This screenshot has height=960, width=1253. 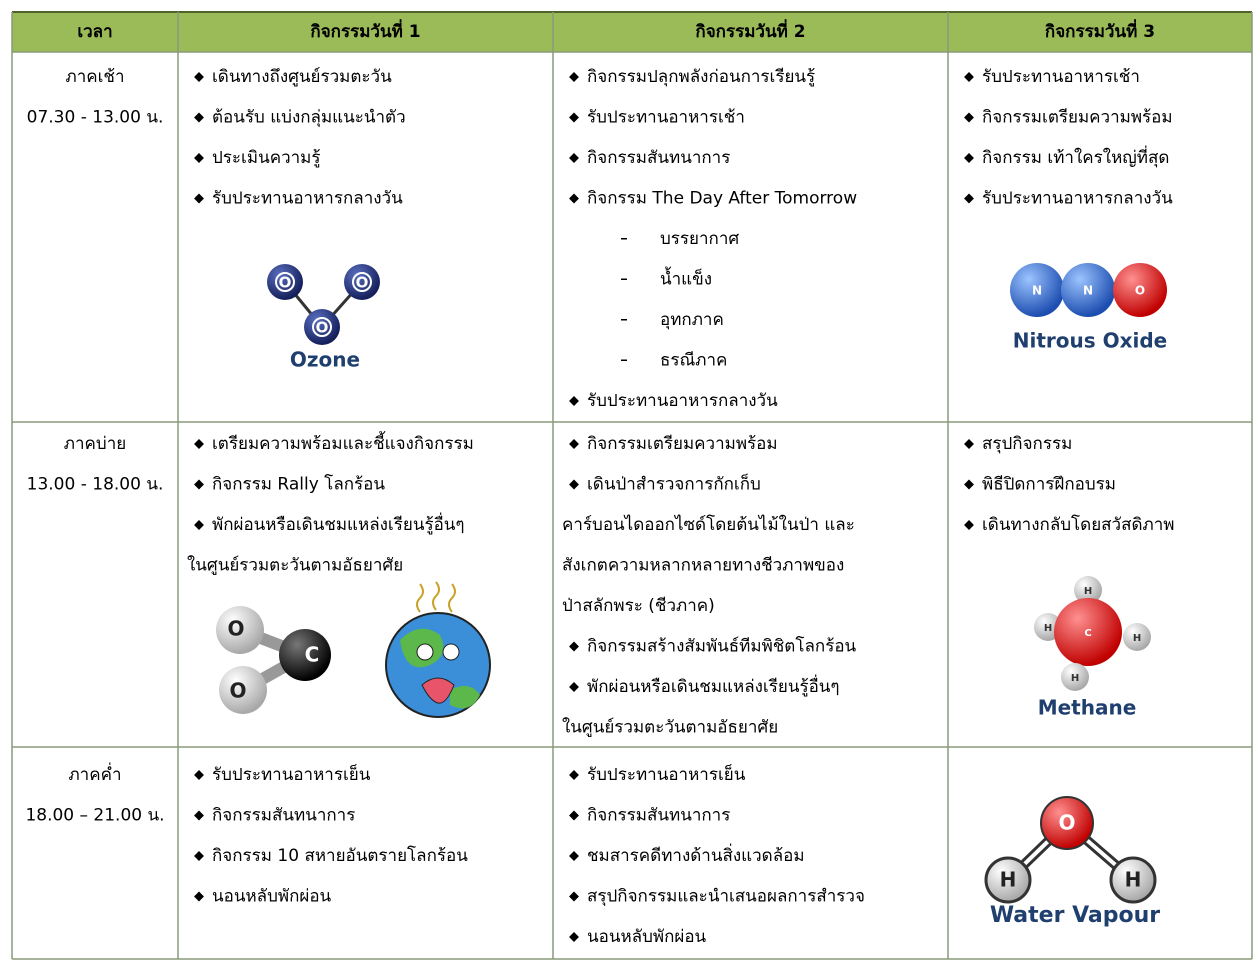 I want to click on item-continued: สังเกตความหลากหลายทางชีวภาพของ, so click(x=703, y=566).